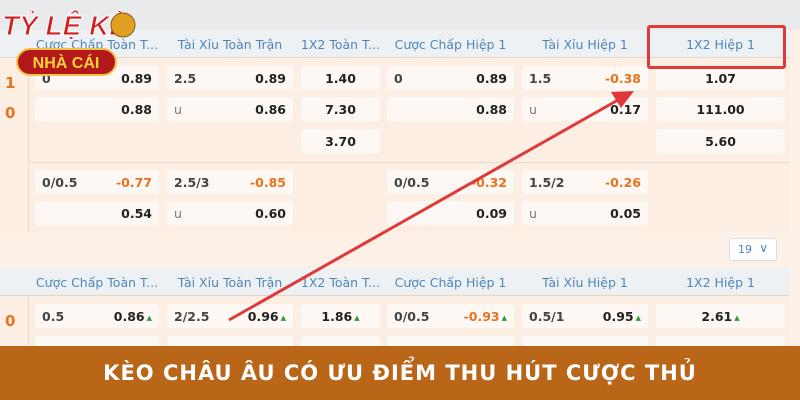 This screenshot has width=800, height=400. Describe the element at coordinates (622, 182) in the screenshot. I see `odds-value: -0.26` at that location.